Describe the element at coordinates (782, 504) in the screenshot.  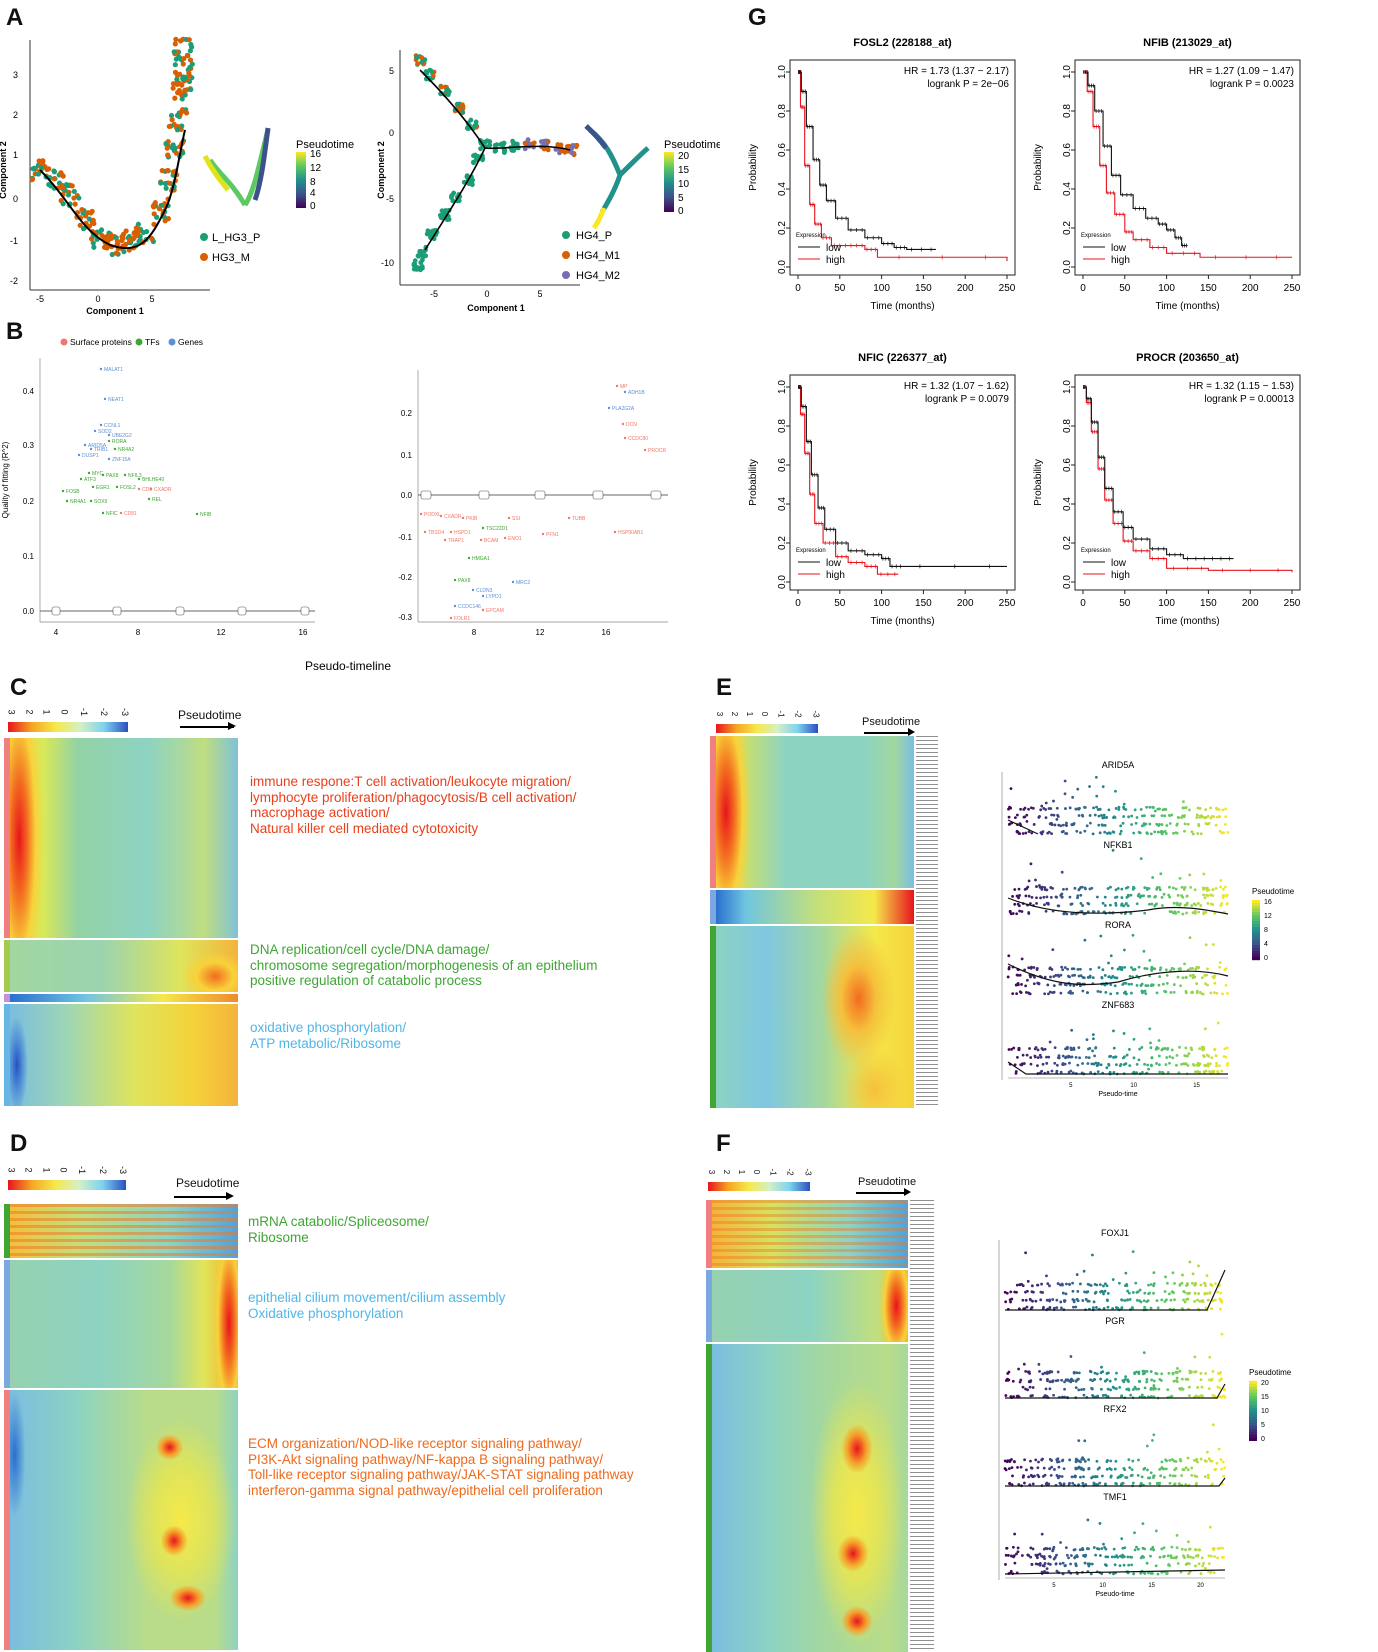
I see `y-tick: 0.4` at that location.